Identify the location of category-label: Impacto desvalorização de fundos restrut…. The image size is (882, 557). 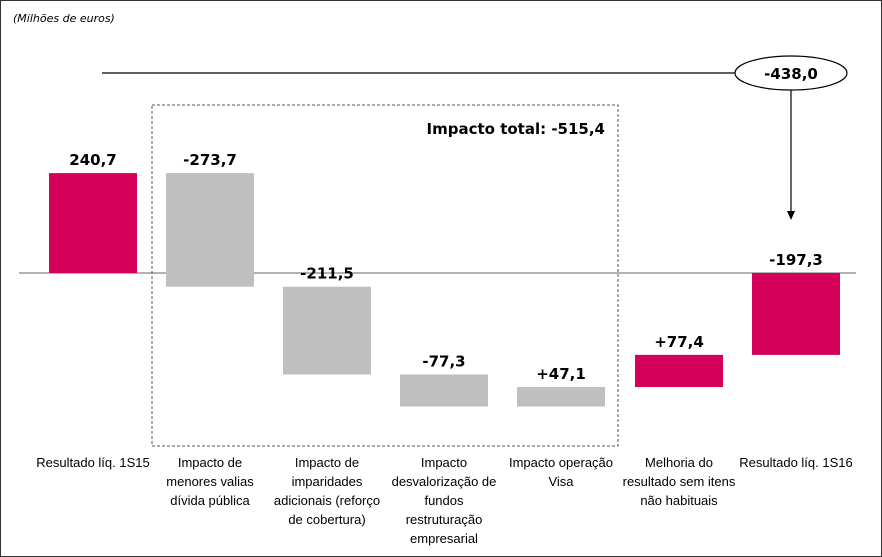
(444, 500).